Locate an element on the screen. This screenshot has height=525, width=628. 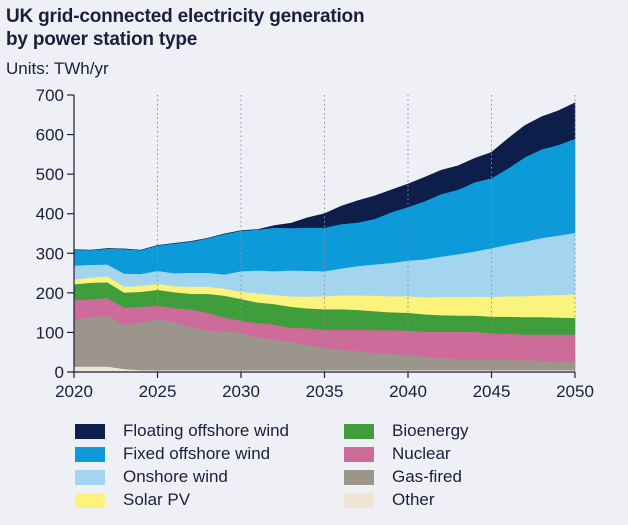
legend-item-onshore-wind: Onshore wind is located at coordinates (151, 477).